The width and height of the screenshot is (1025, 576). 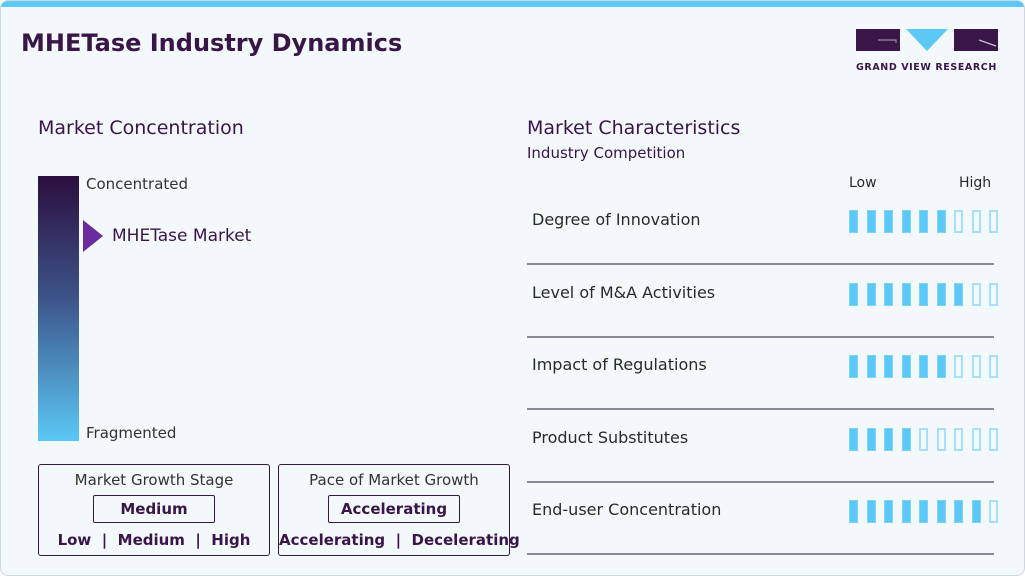 I want to click on high-label: High, so click(x=975, y=183).